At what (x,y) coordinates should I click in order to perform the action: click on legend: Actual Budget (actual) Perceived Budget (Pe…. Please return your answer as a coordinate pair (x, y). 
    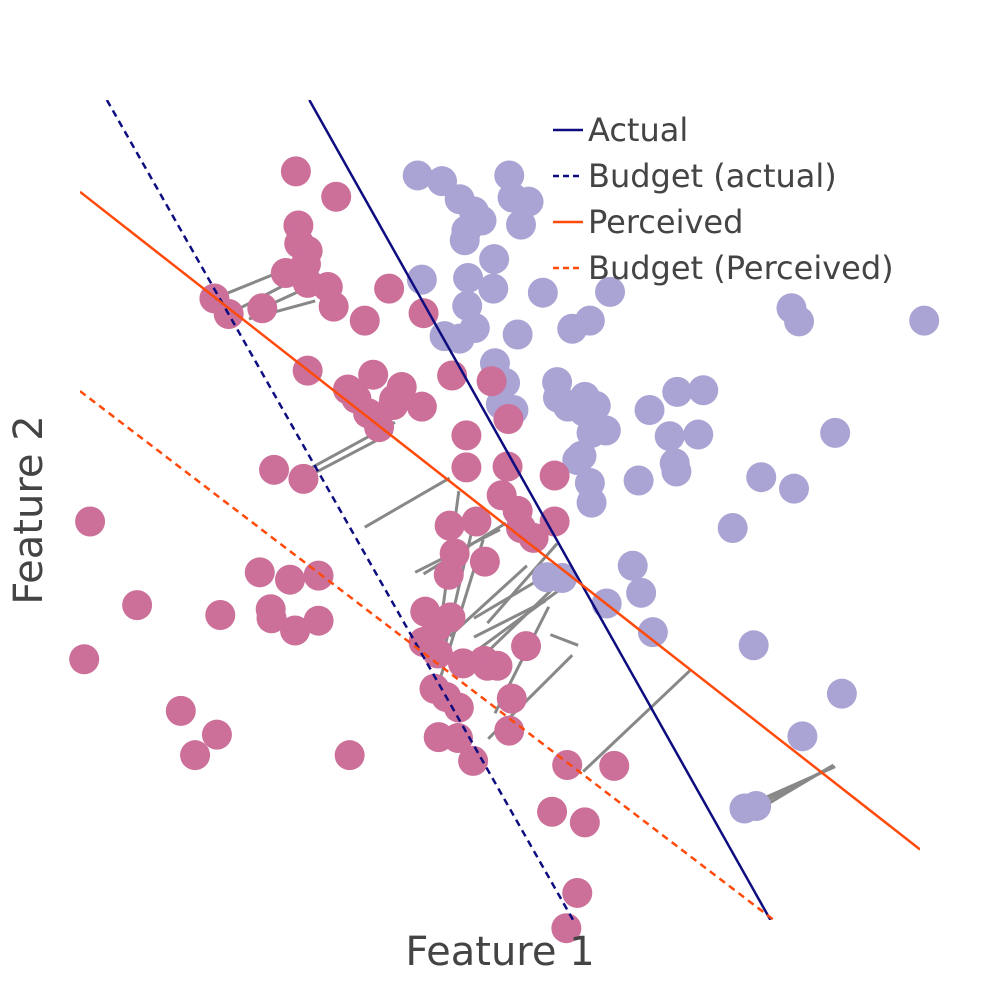
    Looking at the image, I should click on (723, 199).